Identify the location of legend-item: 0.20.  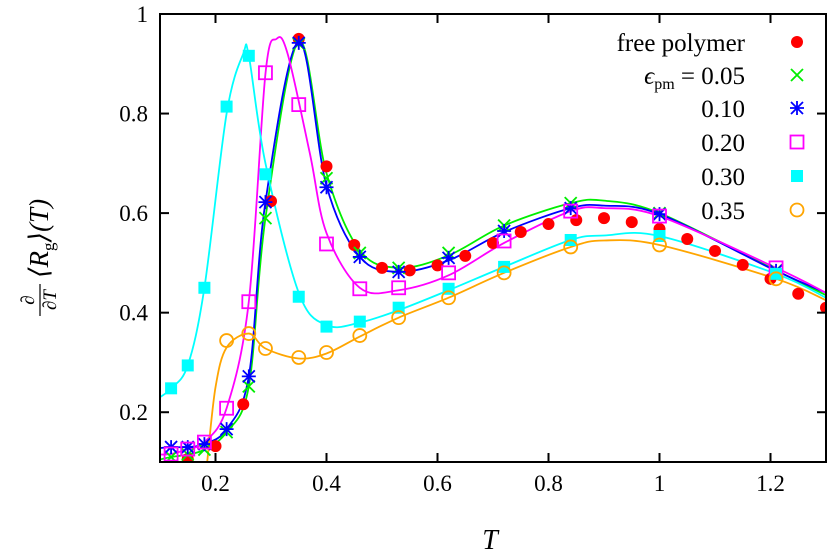
(753, 143).